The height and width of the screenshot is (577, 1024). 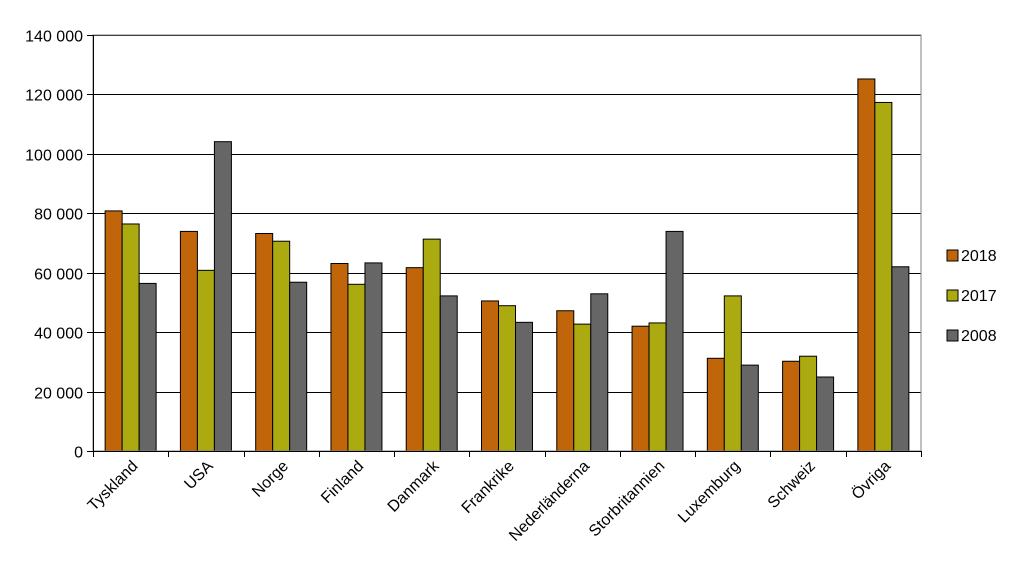 I want to click on y-tick-label: 80 000, so click(x=58, y=215).